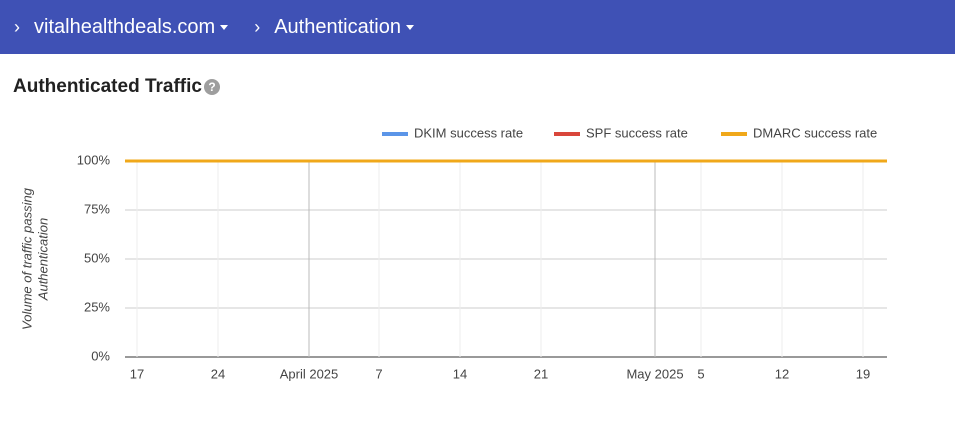  I want to click on legend-label: SPF success rate, so click(637, 132).